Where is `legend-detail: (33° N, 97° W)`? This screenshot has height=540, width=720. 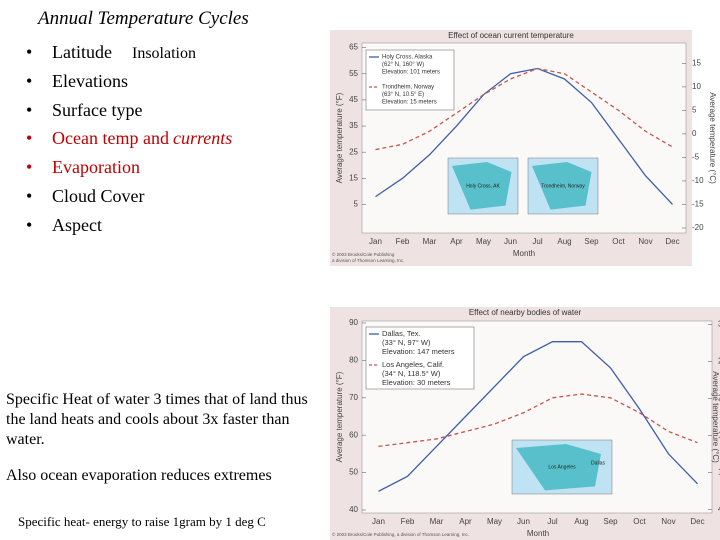 legend-detail: (33° N, 97° W) is located at coordinates (406, 342).